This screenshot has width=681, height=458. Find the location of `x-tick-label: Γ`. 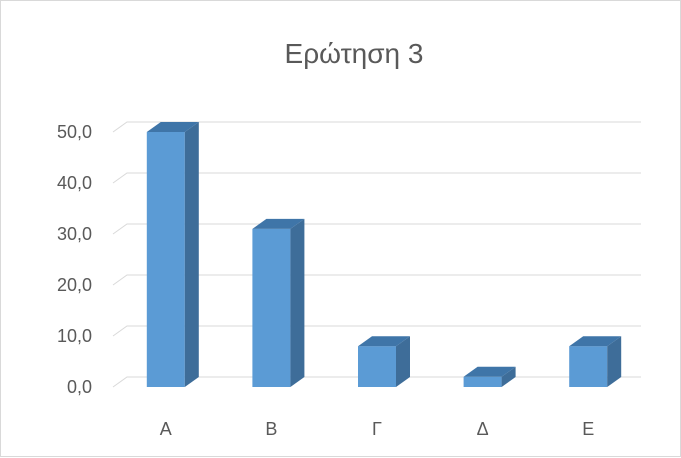

x-tick-label: Γ is located at coordinates (377, 429).